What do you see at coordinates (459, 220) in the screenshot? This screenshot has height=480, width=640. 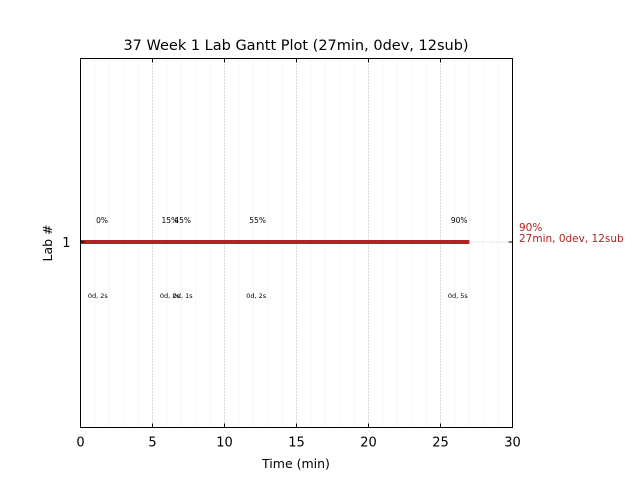 I see `progress-label: 90%` at bounding box center [459, 220].